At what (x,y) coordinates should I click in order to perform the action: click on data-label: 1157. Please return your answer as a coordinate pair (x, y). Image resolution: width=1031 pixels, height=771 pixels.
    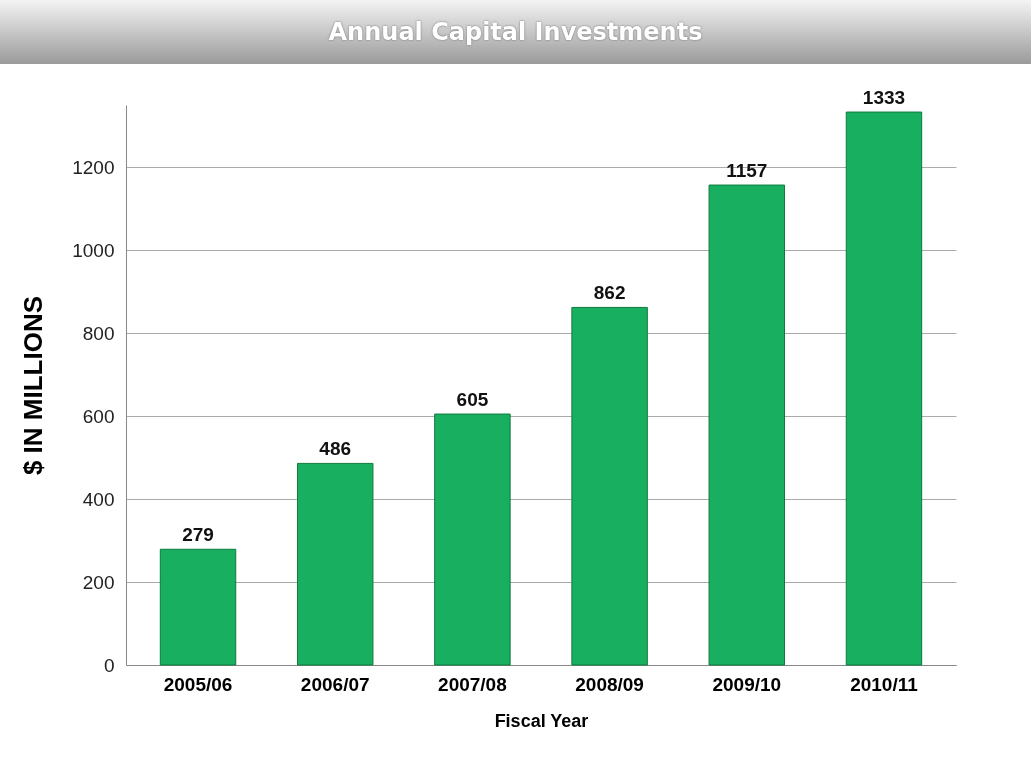
    Looking at the image, I should click on (747, 171).